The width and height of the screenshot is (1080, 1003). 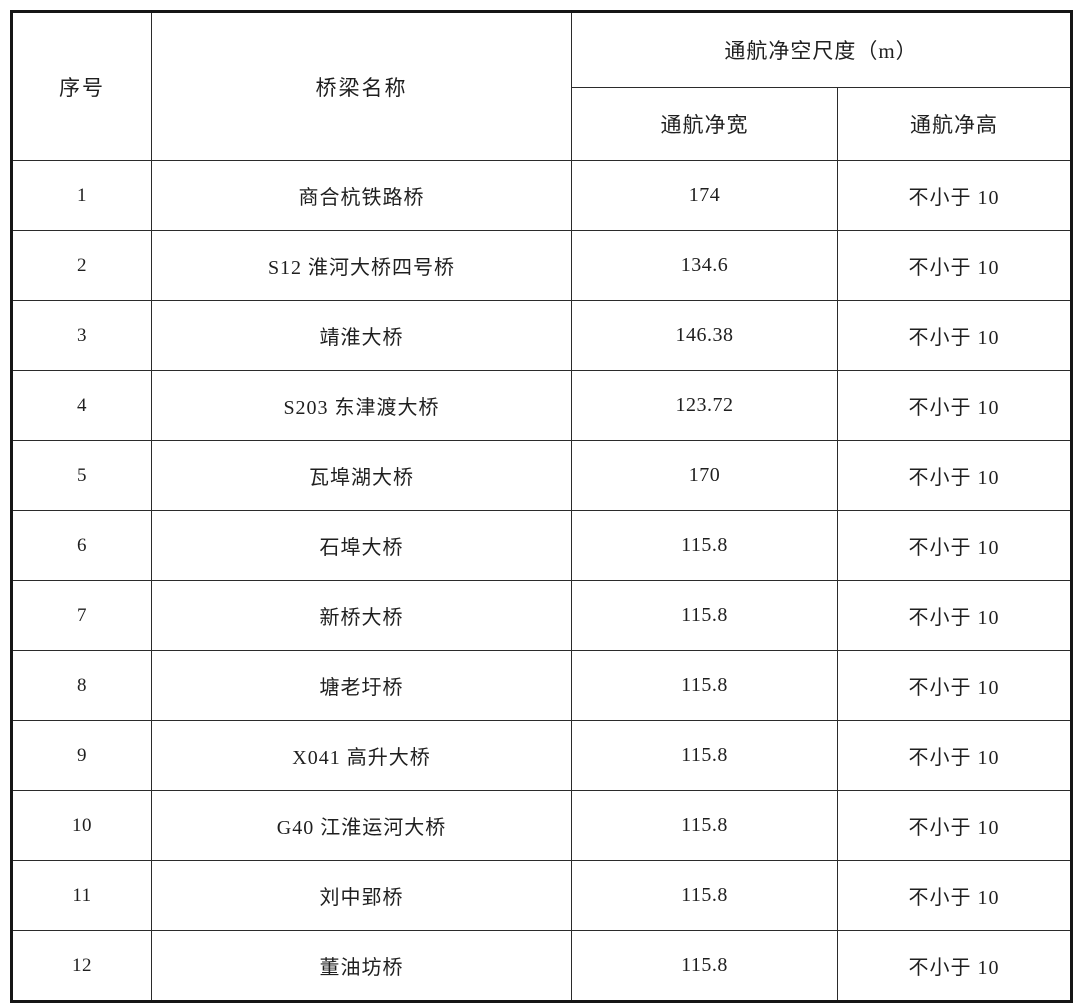 I want to click on table-row: 10 G40 江淮运河大桥 115.8 不小于 10, so click(x=541, y=825).